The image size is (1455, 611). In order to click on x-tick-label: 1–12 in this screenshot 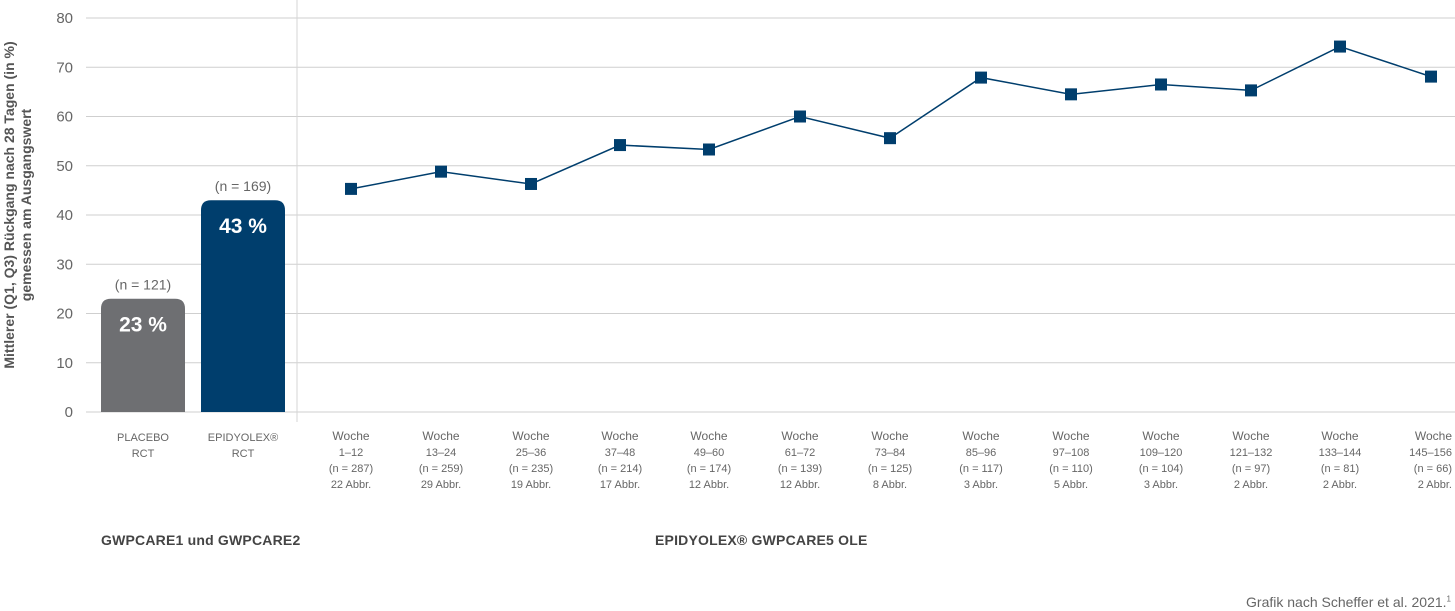, I will do `click(351, 453)`.